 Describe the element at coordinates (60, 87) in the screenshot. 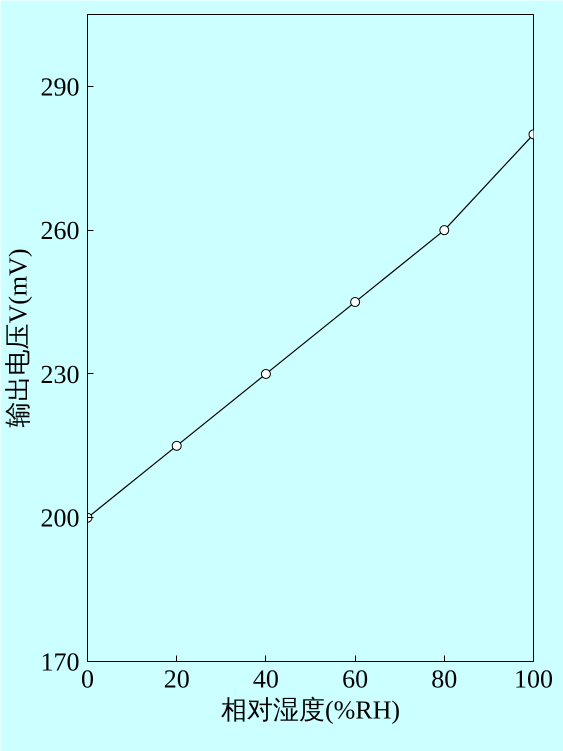

I see `y-tick-label: 290` at that location.